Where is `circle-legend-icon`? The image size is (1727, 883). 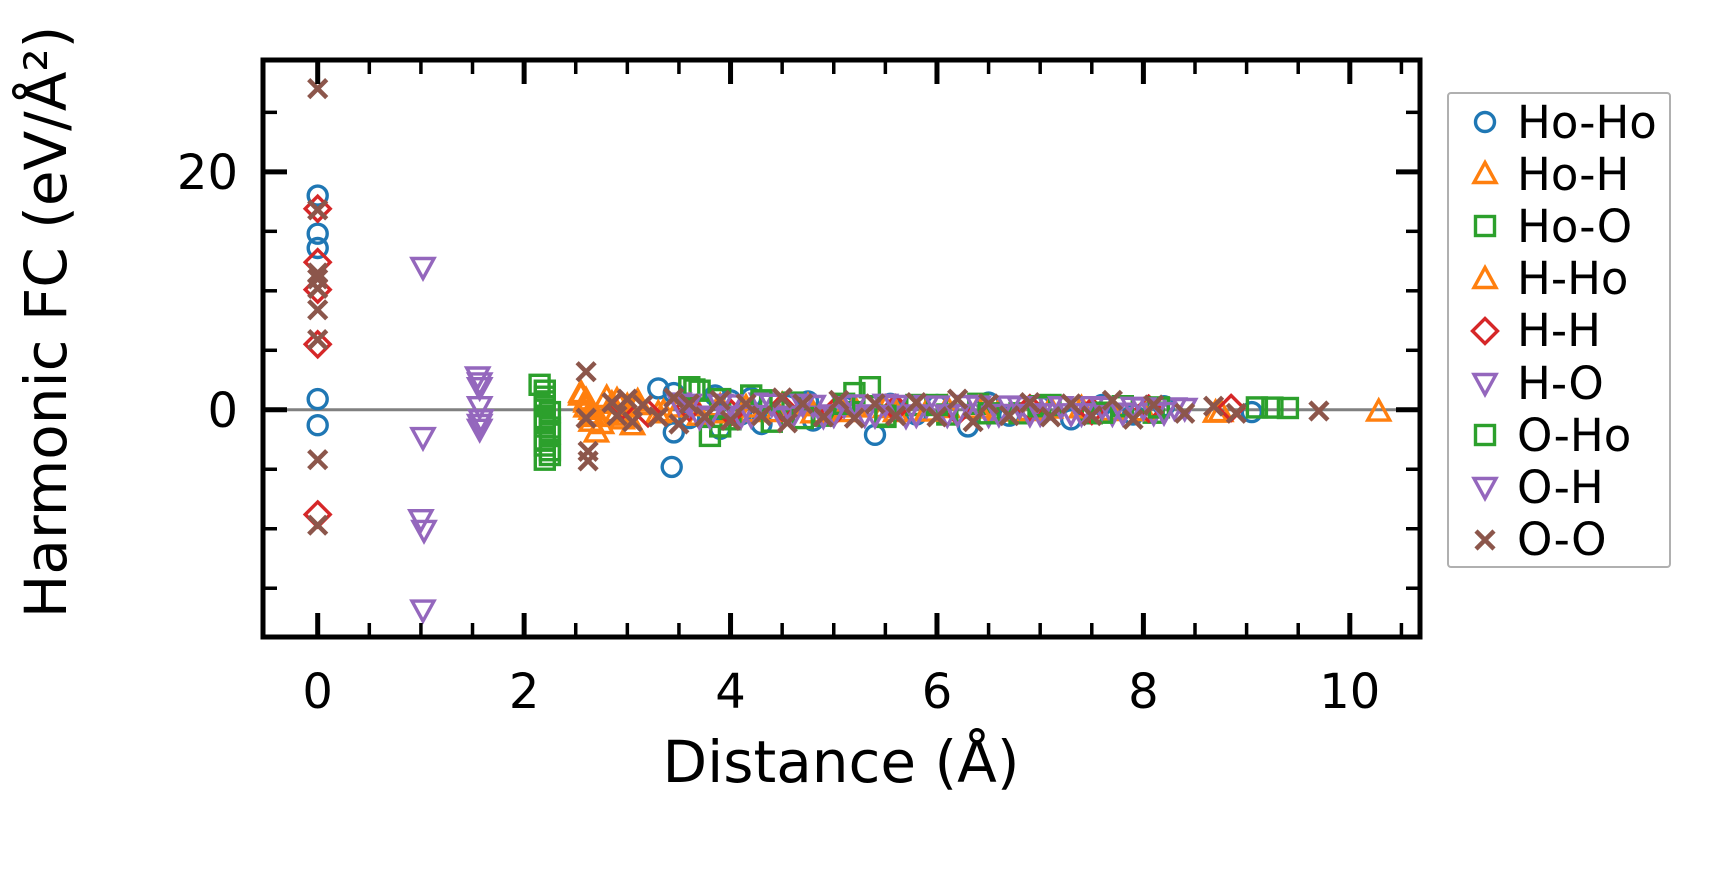
circle-legend-icon is located at coordinates (1485, 122).